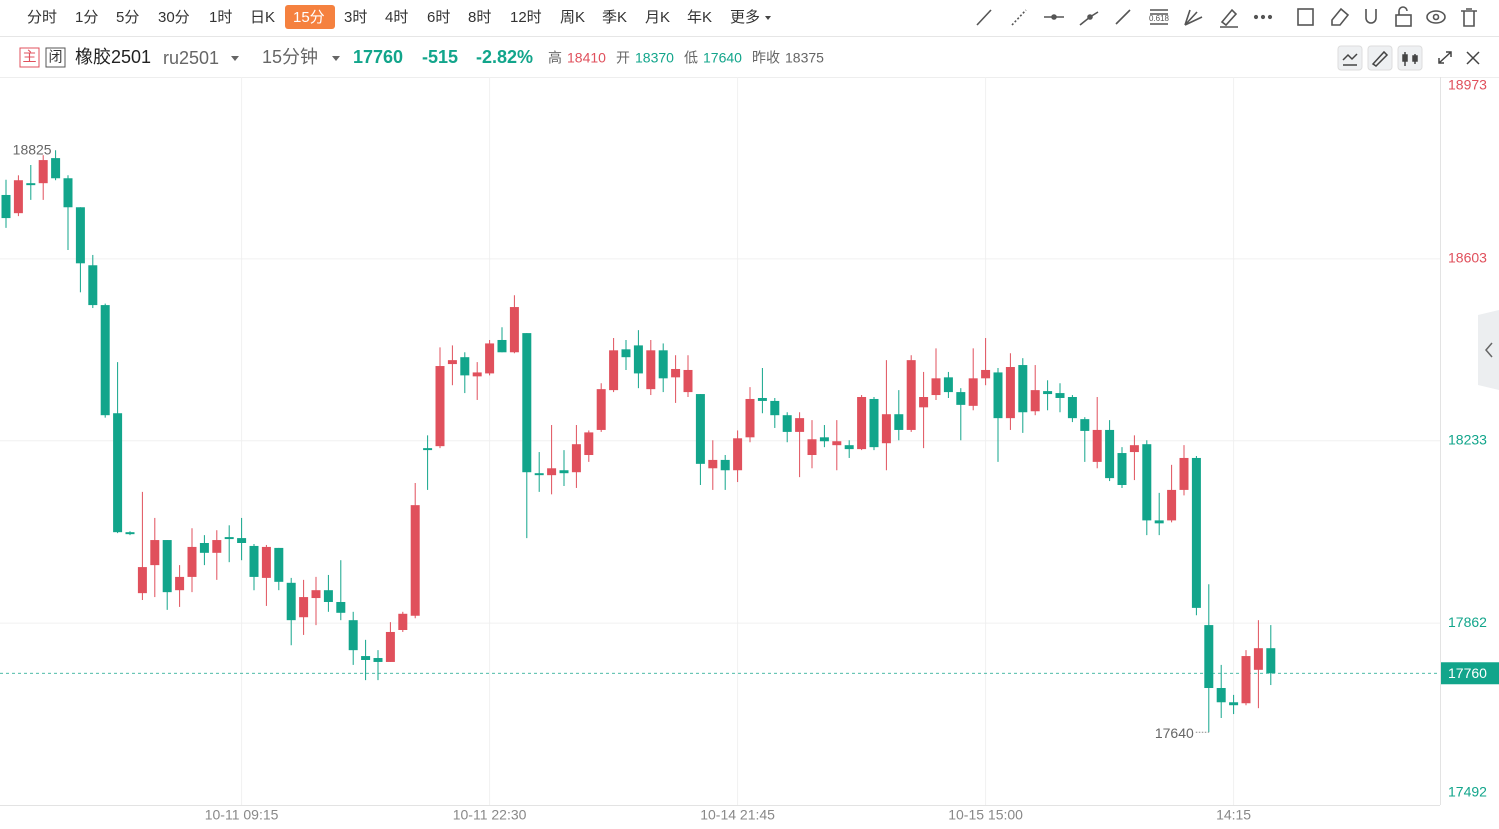  What do you see at coordinates (1411, 58) in the screenshot?
I see `panel-icons` at bounding box center [1411, 58].